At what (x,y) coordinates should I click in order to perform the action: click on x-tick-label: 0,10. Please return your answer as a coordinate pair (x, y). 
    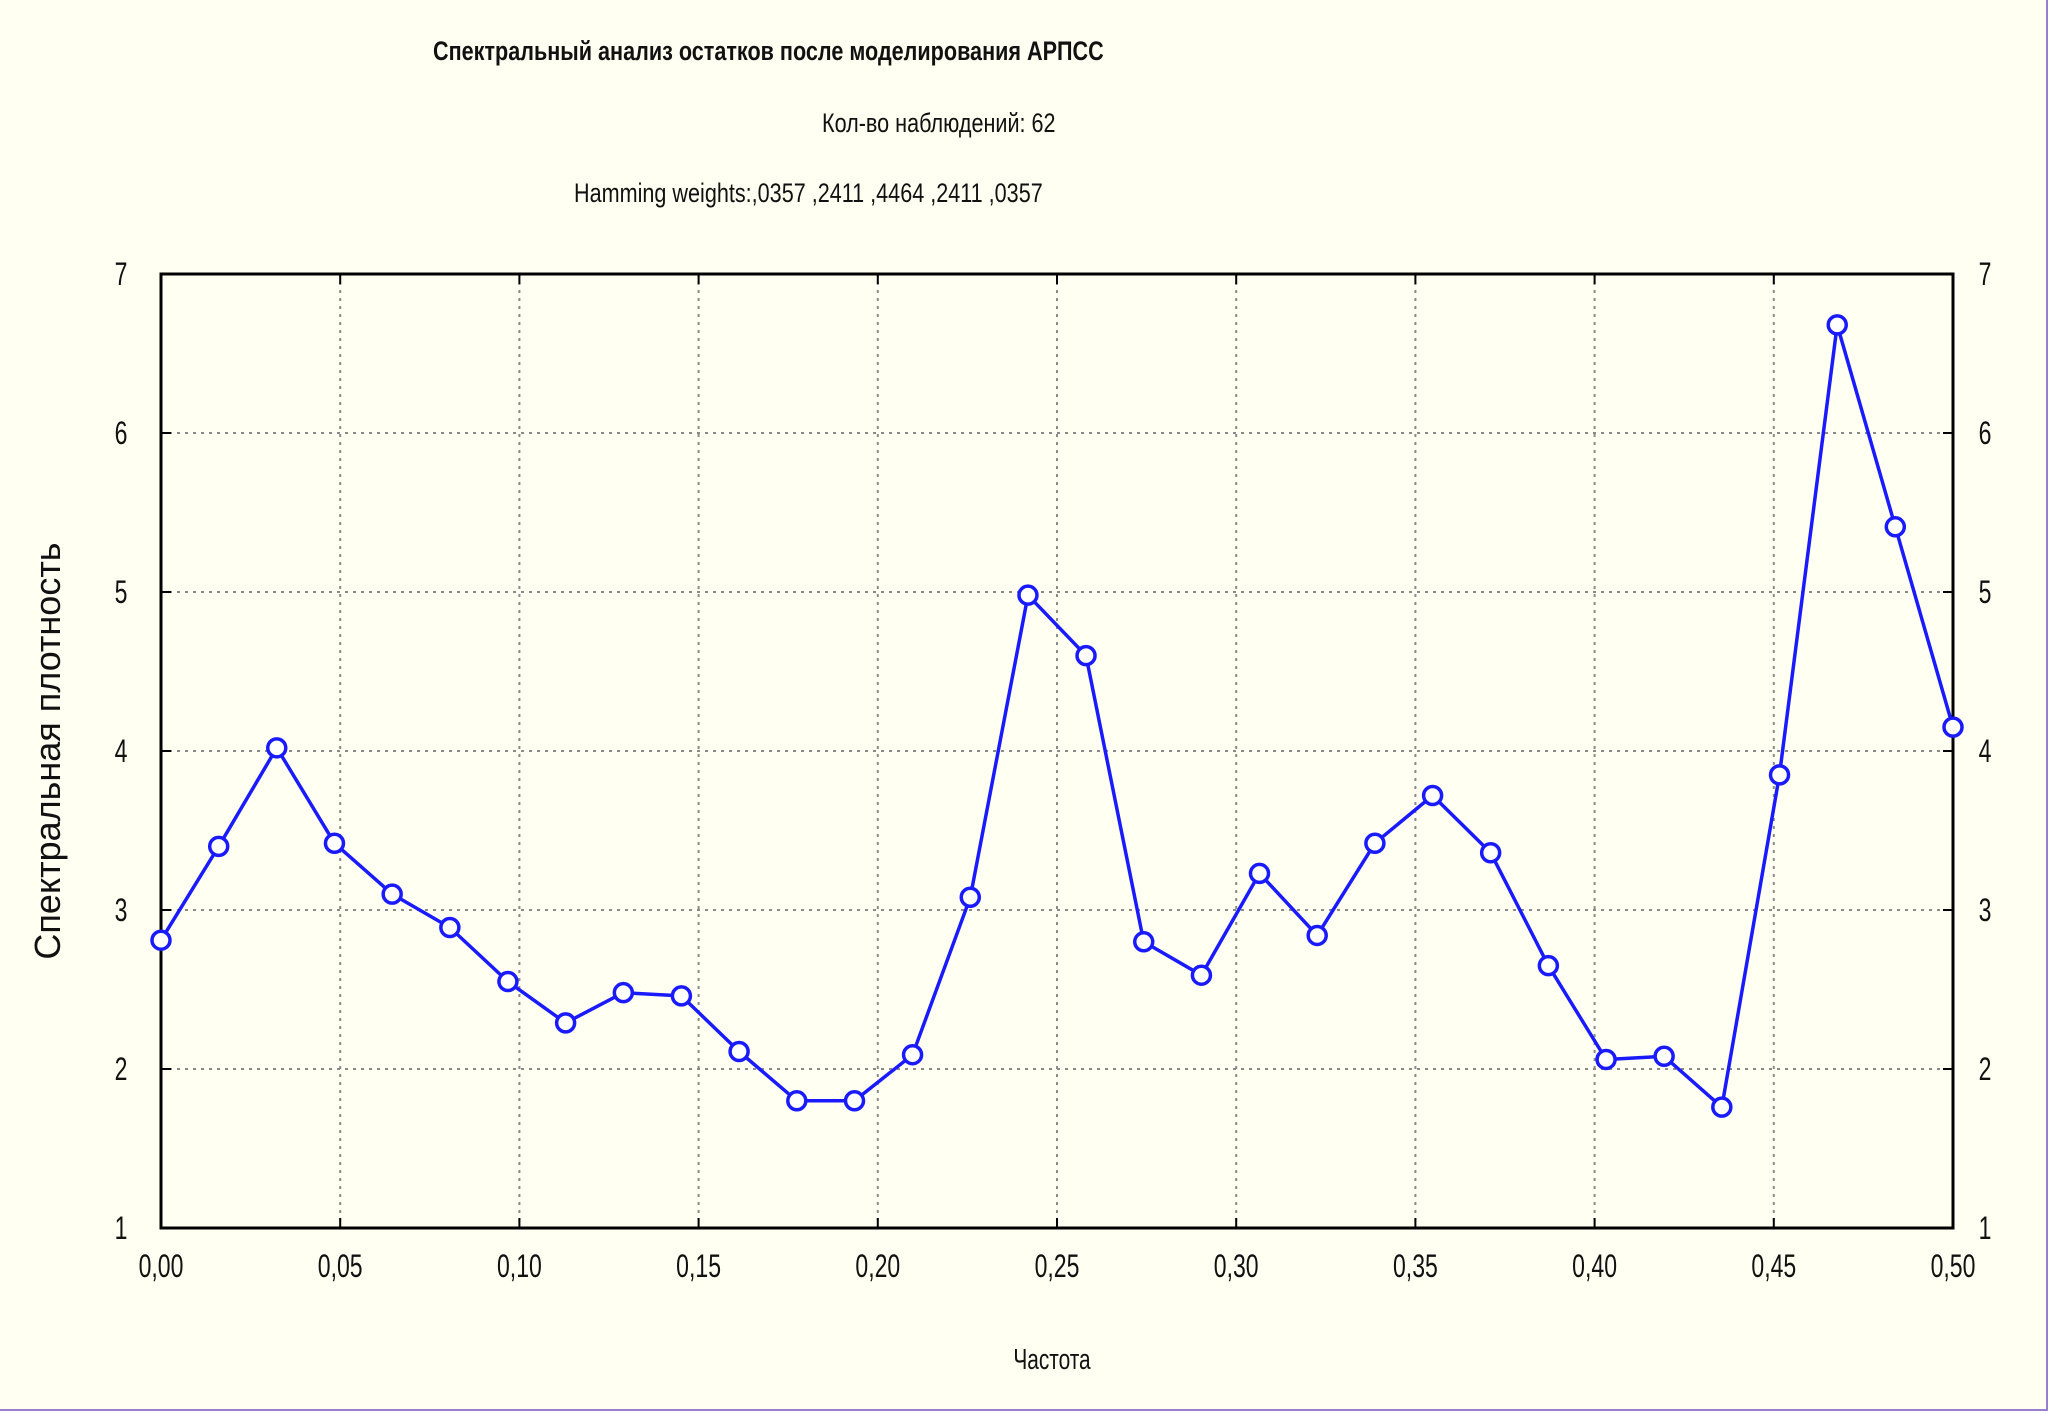
    Looking at the image, I should click on (519, 1266).